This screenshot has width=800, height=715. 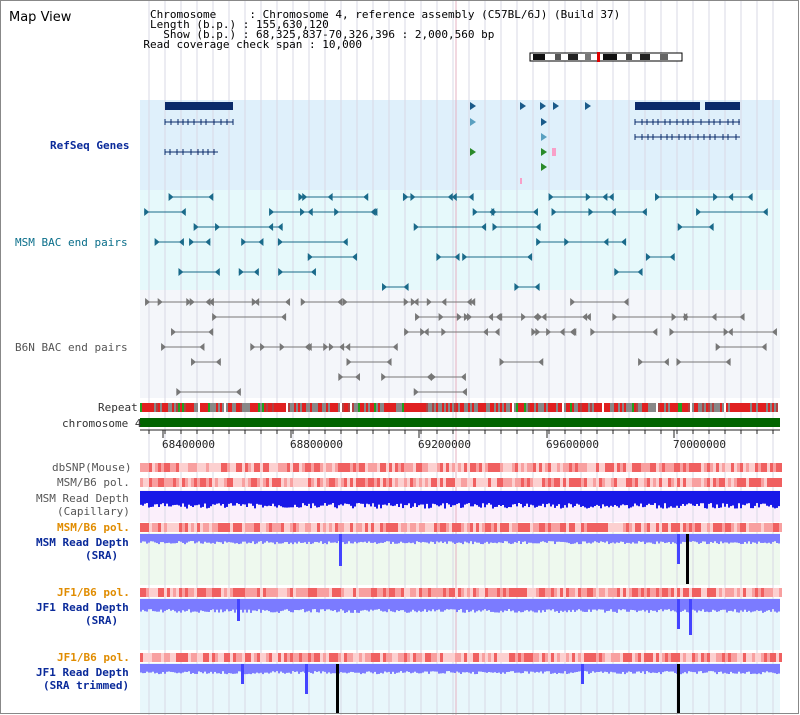 I want to click on track-label-dbsnp: dbSNP(Mouse), so click(x=92, y=467).